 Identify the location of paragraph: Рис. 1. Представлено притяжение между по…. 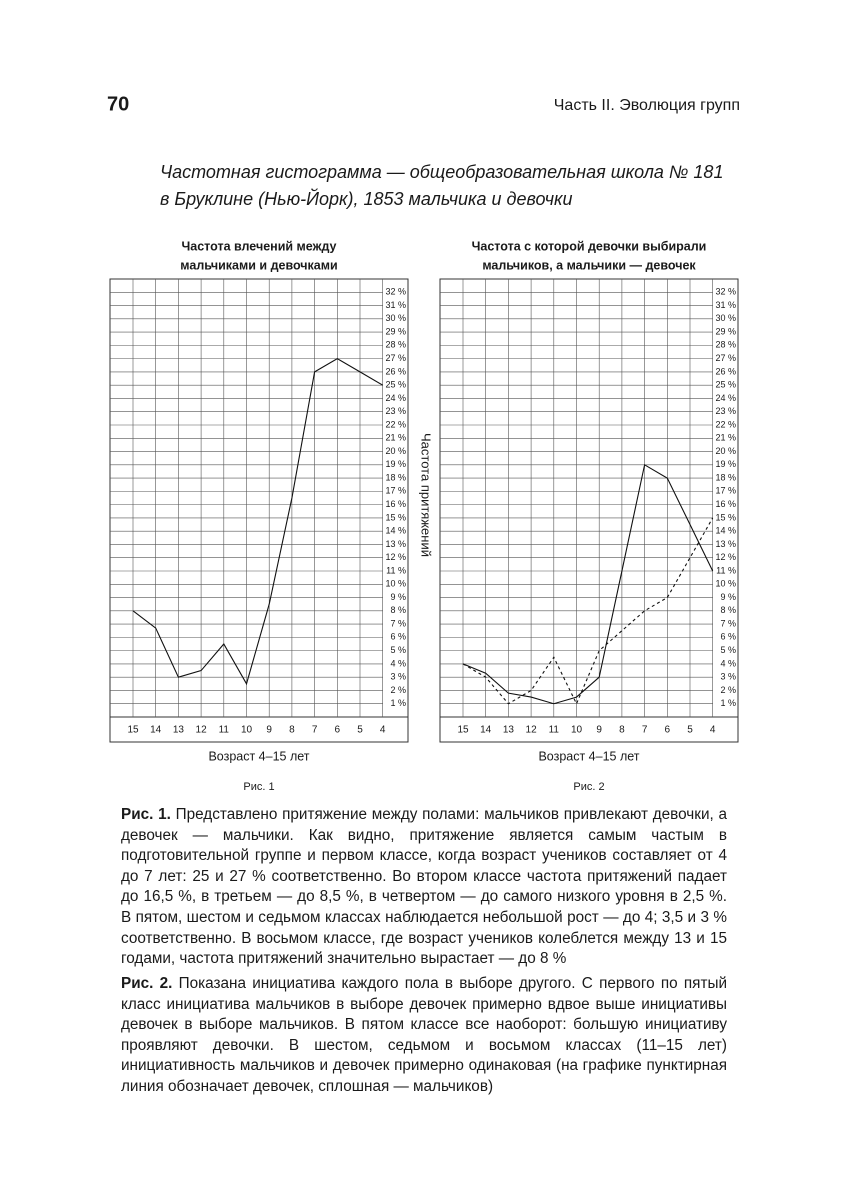
(424, 887).